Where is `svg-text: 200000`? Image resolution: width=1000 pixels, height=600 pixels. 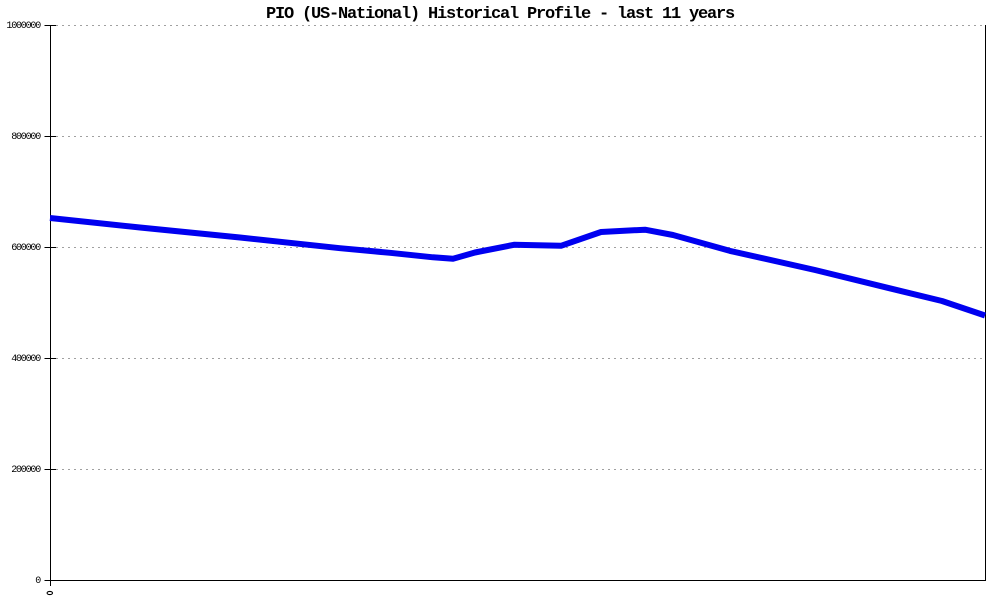
svg-text: 200000 is located at coordinates (26, 470).